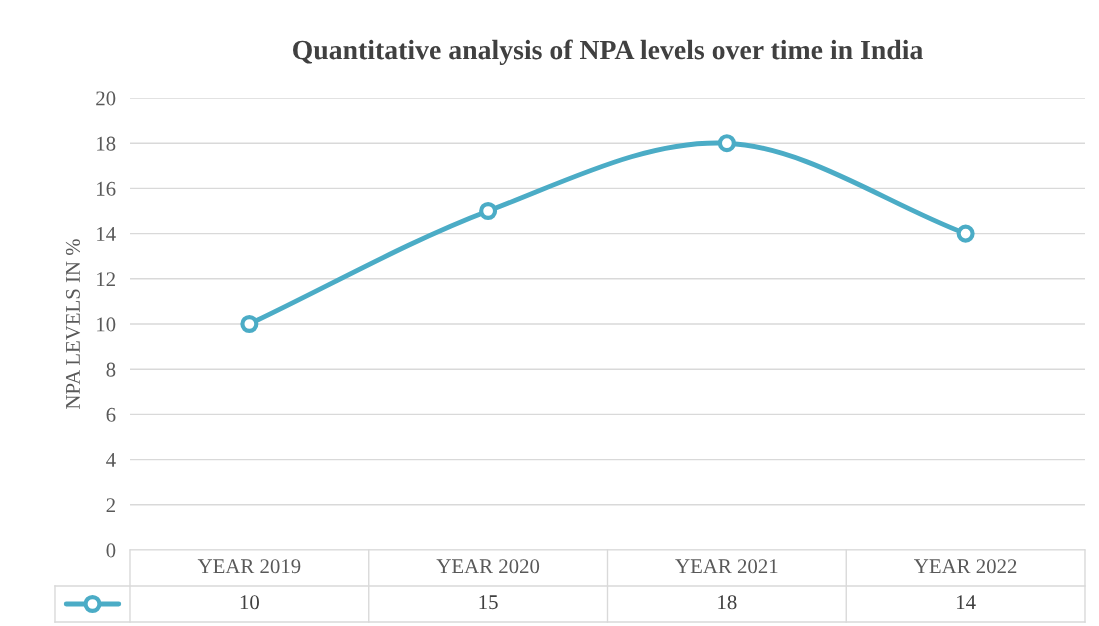  Describe the element at coordinates (111, 369) in the screenshot. I see `y-tick-label: 8` at that location.